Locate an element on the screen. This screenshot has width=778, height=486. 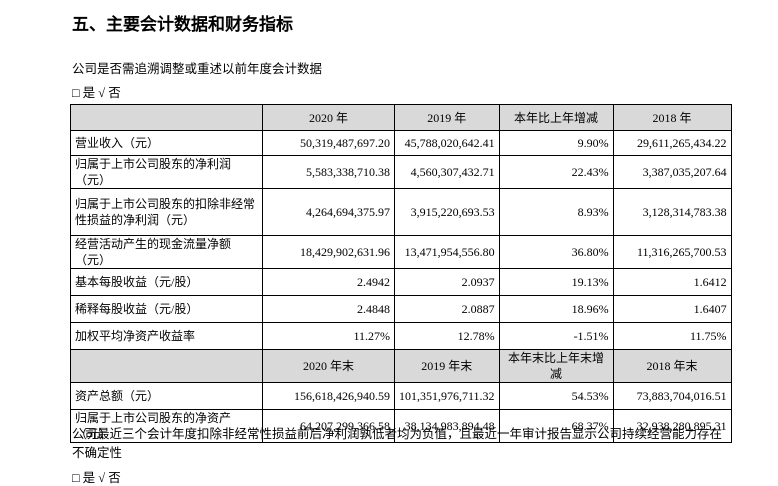
cell: 3,915,220,693.53 is located at coordinates (447, 212).